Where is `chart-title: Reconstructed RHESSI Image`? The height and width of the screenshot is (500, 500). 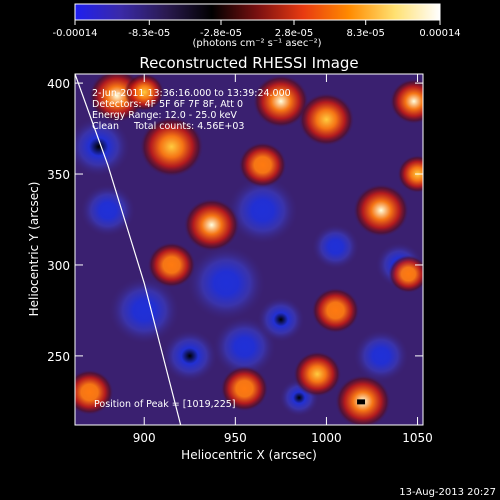 chart-title: Reconstructed RHESSI Image is located at coordinates (248, 63).